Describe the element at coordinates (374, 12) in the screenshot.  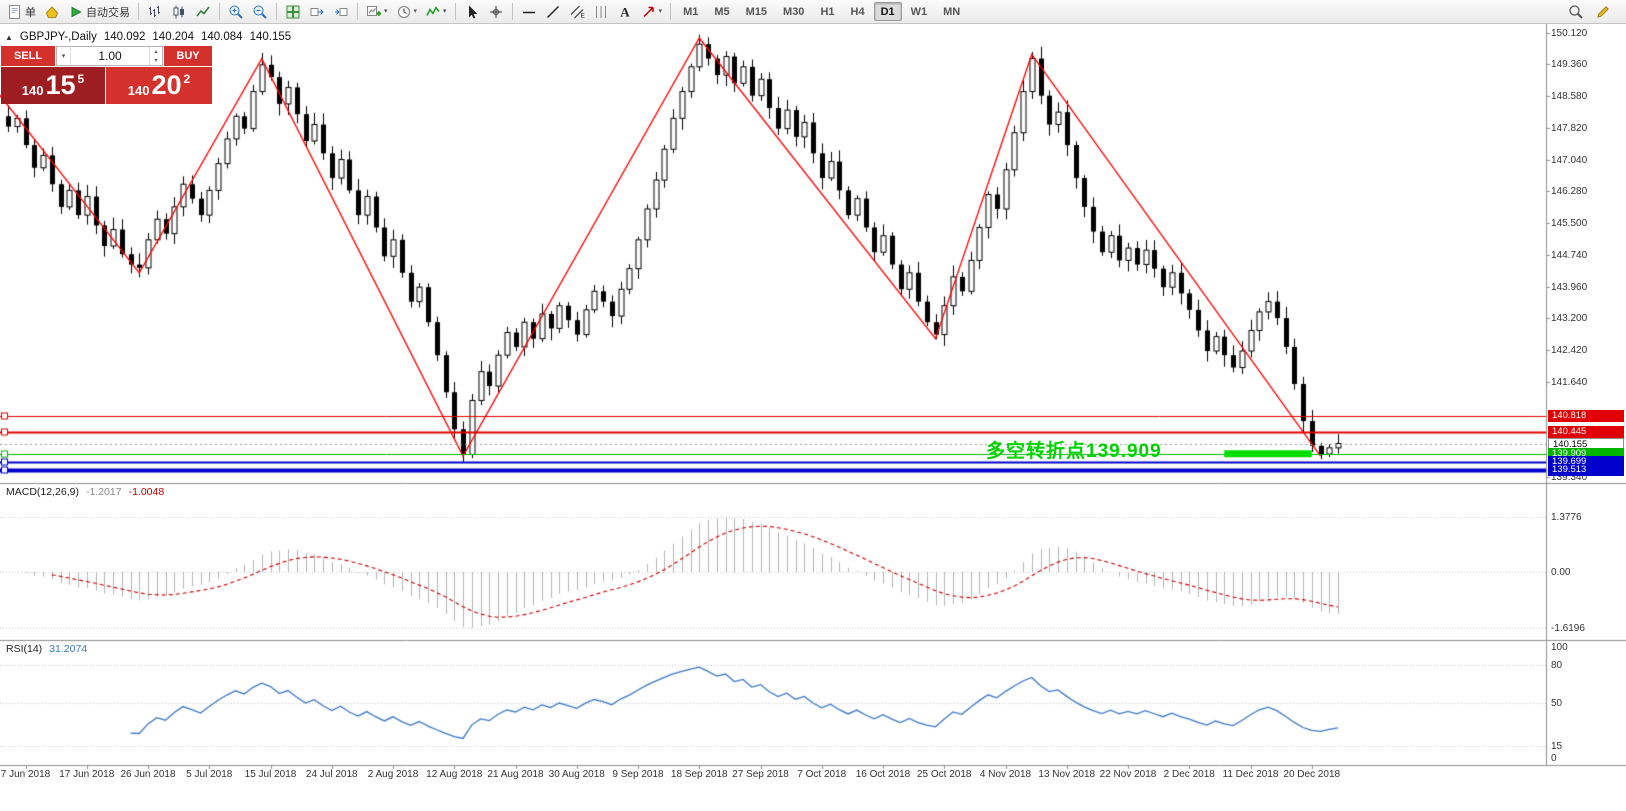
I see `new-chart-icon` at that location.